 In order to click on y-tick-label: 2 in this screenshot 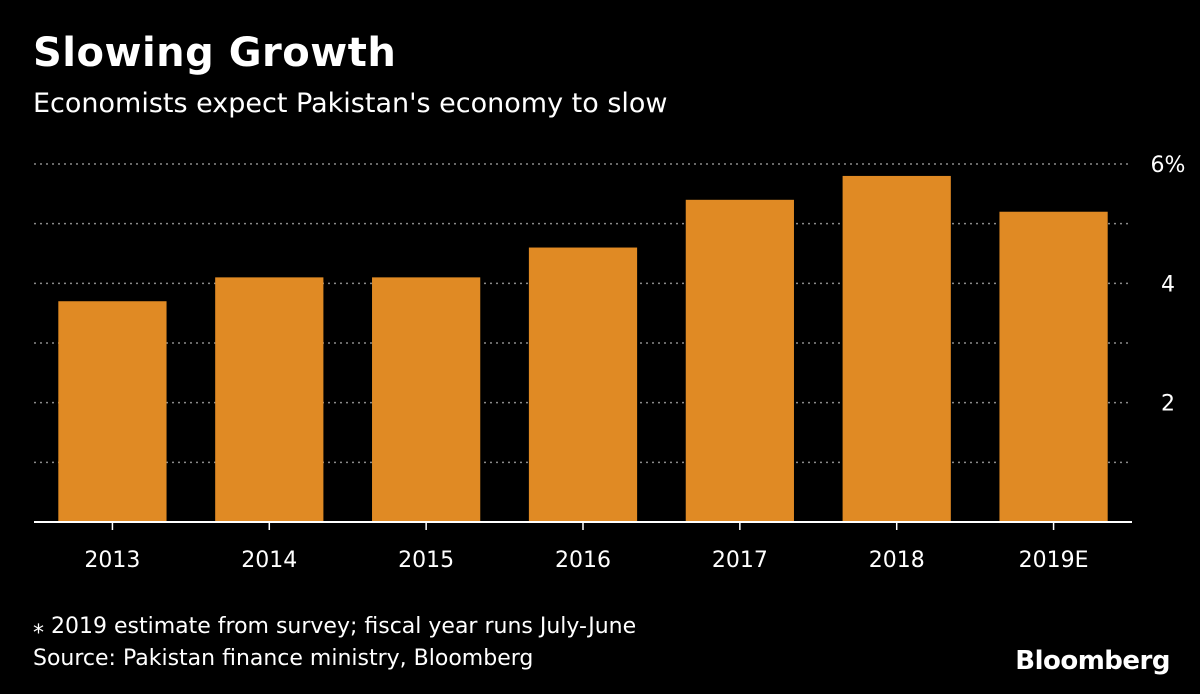, I will do `click(1168, 404)`.